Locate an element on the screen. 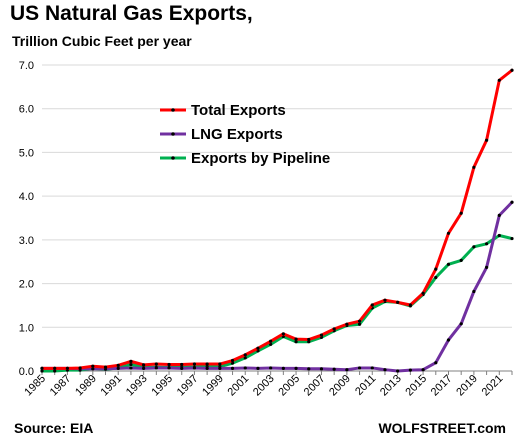 The width and height of the screenshot is (516, 443). legend-marker-lng-exports is located at coordinates (173, 134).